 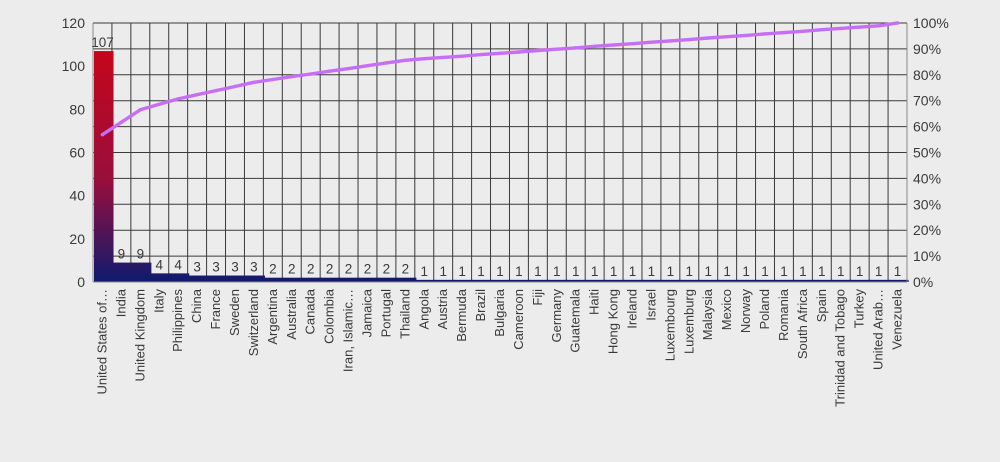 I want to click on x-tick-label: Romania, so click(x=783, y=314).